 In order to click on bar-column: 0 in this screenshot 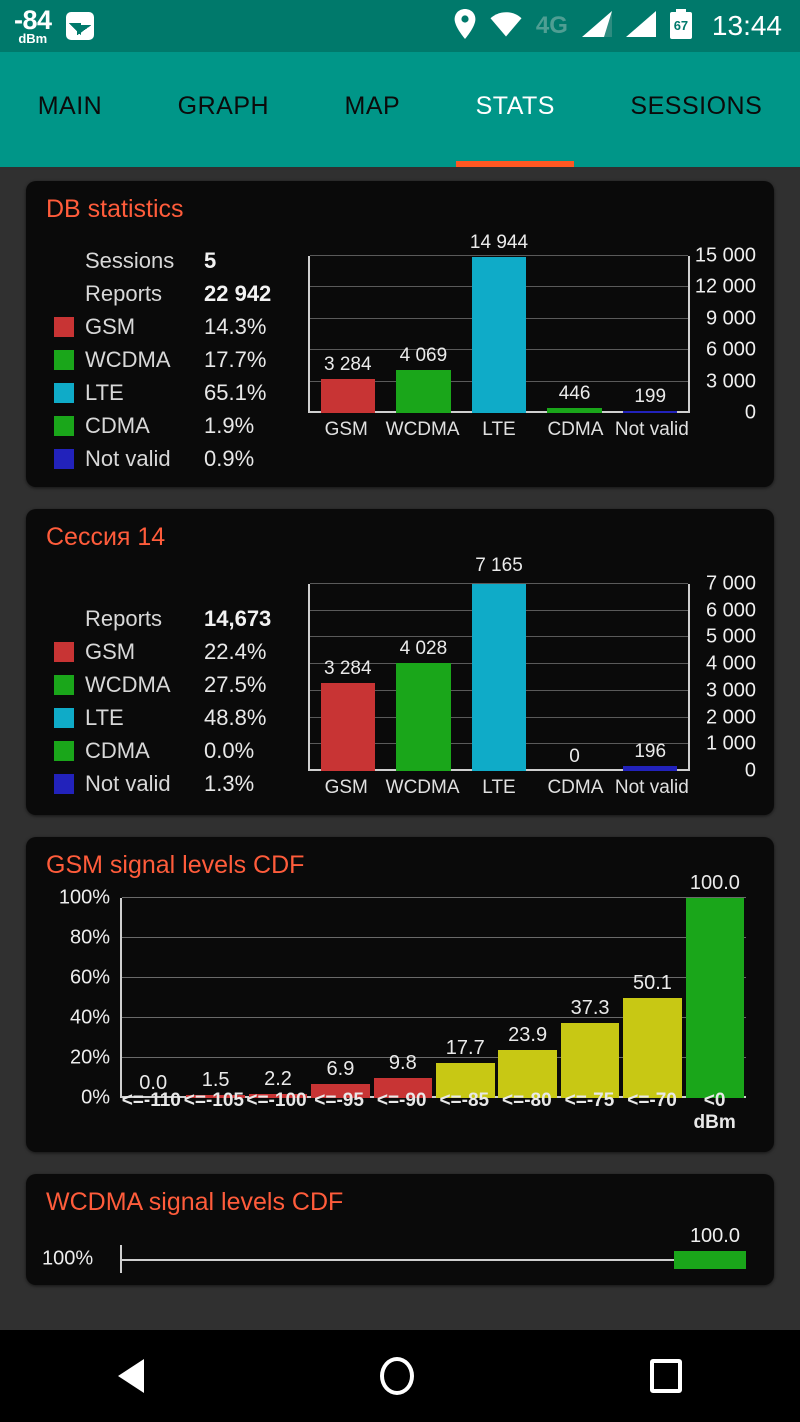, I will do `click(575, 677)`.